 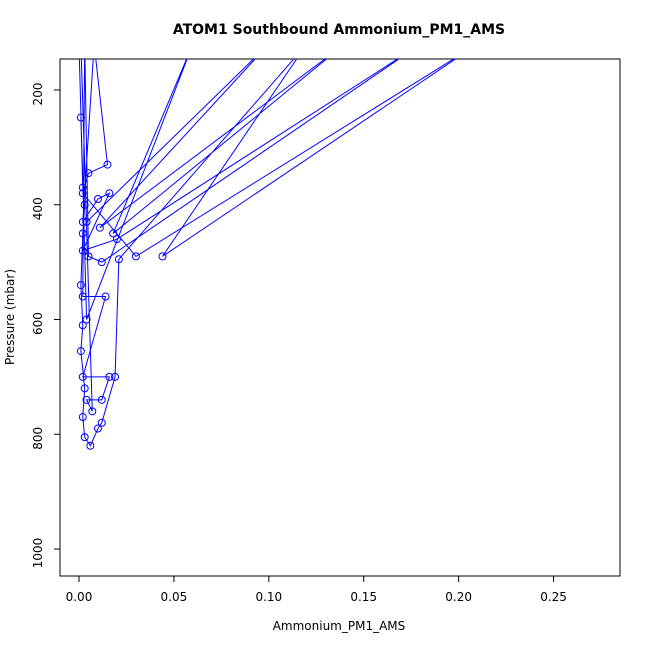 I want to click on x-tick-label: 0.10, so click(x=268, y=597).